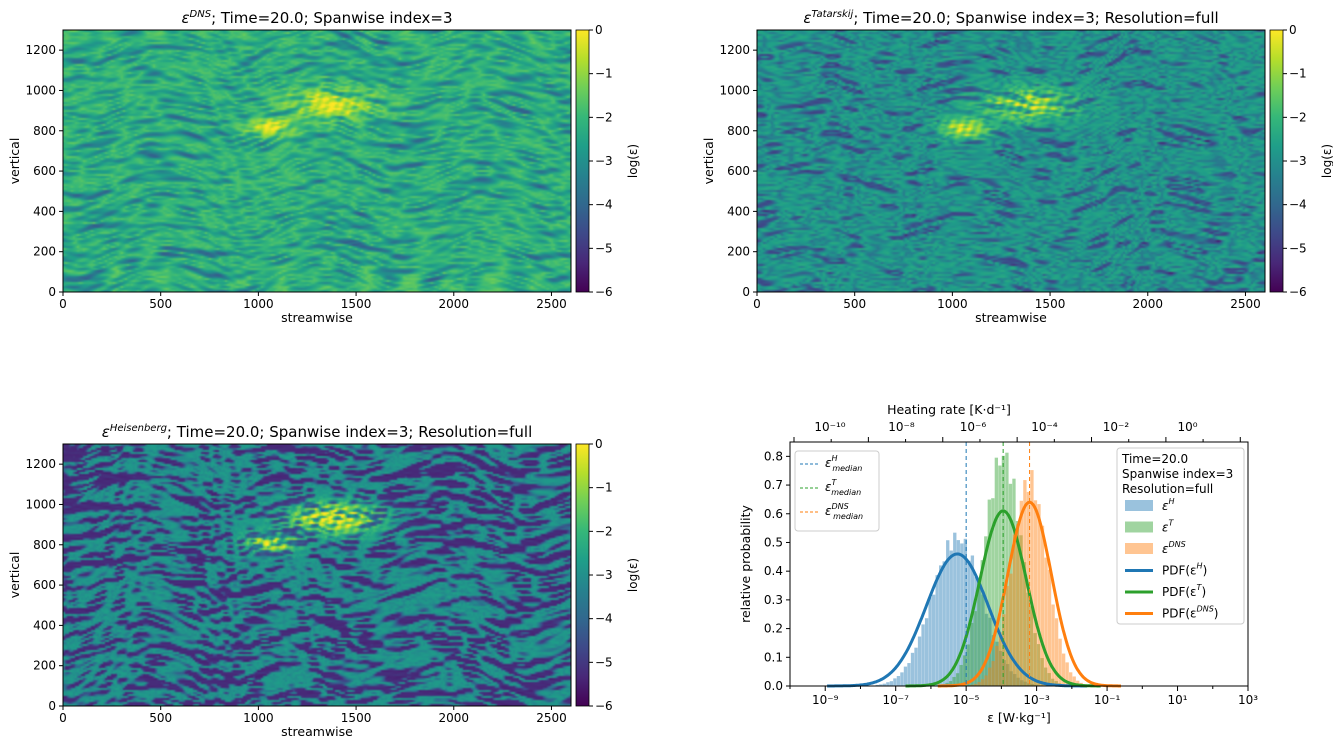  What do you see at coordinates (1190, 613) in the screenshot?
I see `legend-line-label: PDF(εDNS)` at bounding box center [1190, 613].